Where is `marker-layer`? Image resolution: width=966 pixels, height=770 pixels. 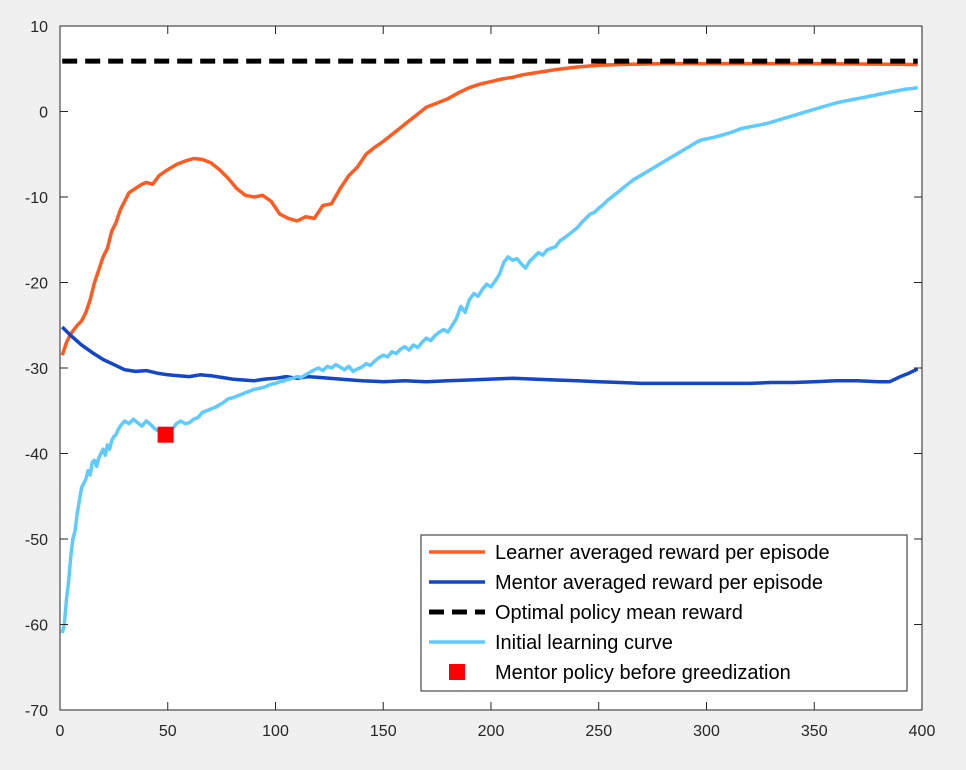
marker-layer is located at coordinates (165, 434).